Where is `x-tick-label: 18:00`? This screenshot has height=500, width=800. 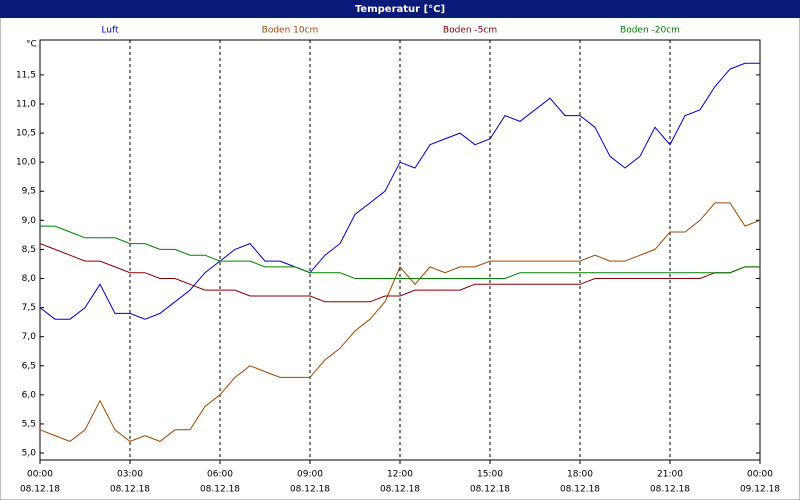
x-tick-label: 18:00 is located at coordinates (580, 475).